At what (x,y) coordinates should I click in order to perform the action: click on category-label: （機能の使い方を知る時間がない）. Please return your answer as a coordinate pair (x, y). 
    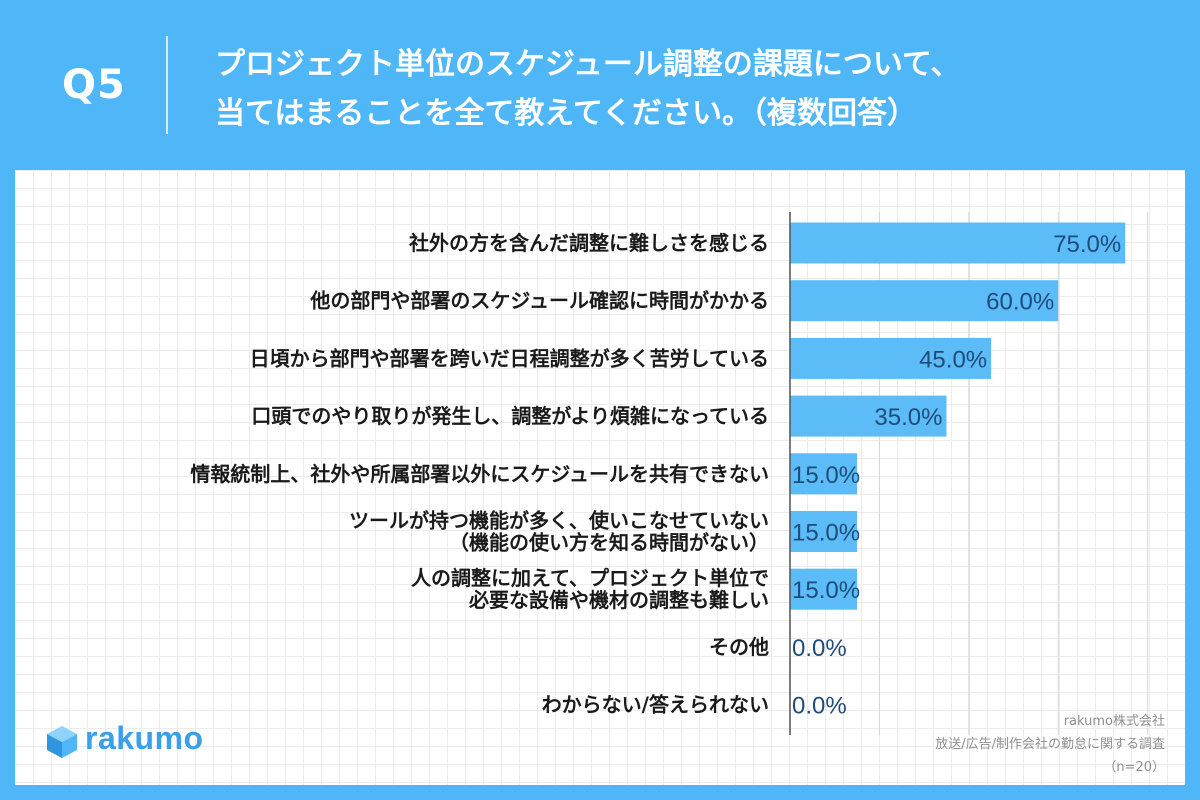
    Looking at the image, I should click on (609, 543).